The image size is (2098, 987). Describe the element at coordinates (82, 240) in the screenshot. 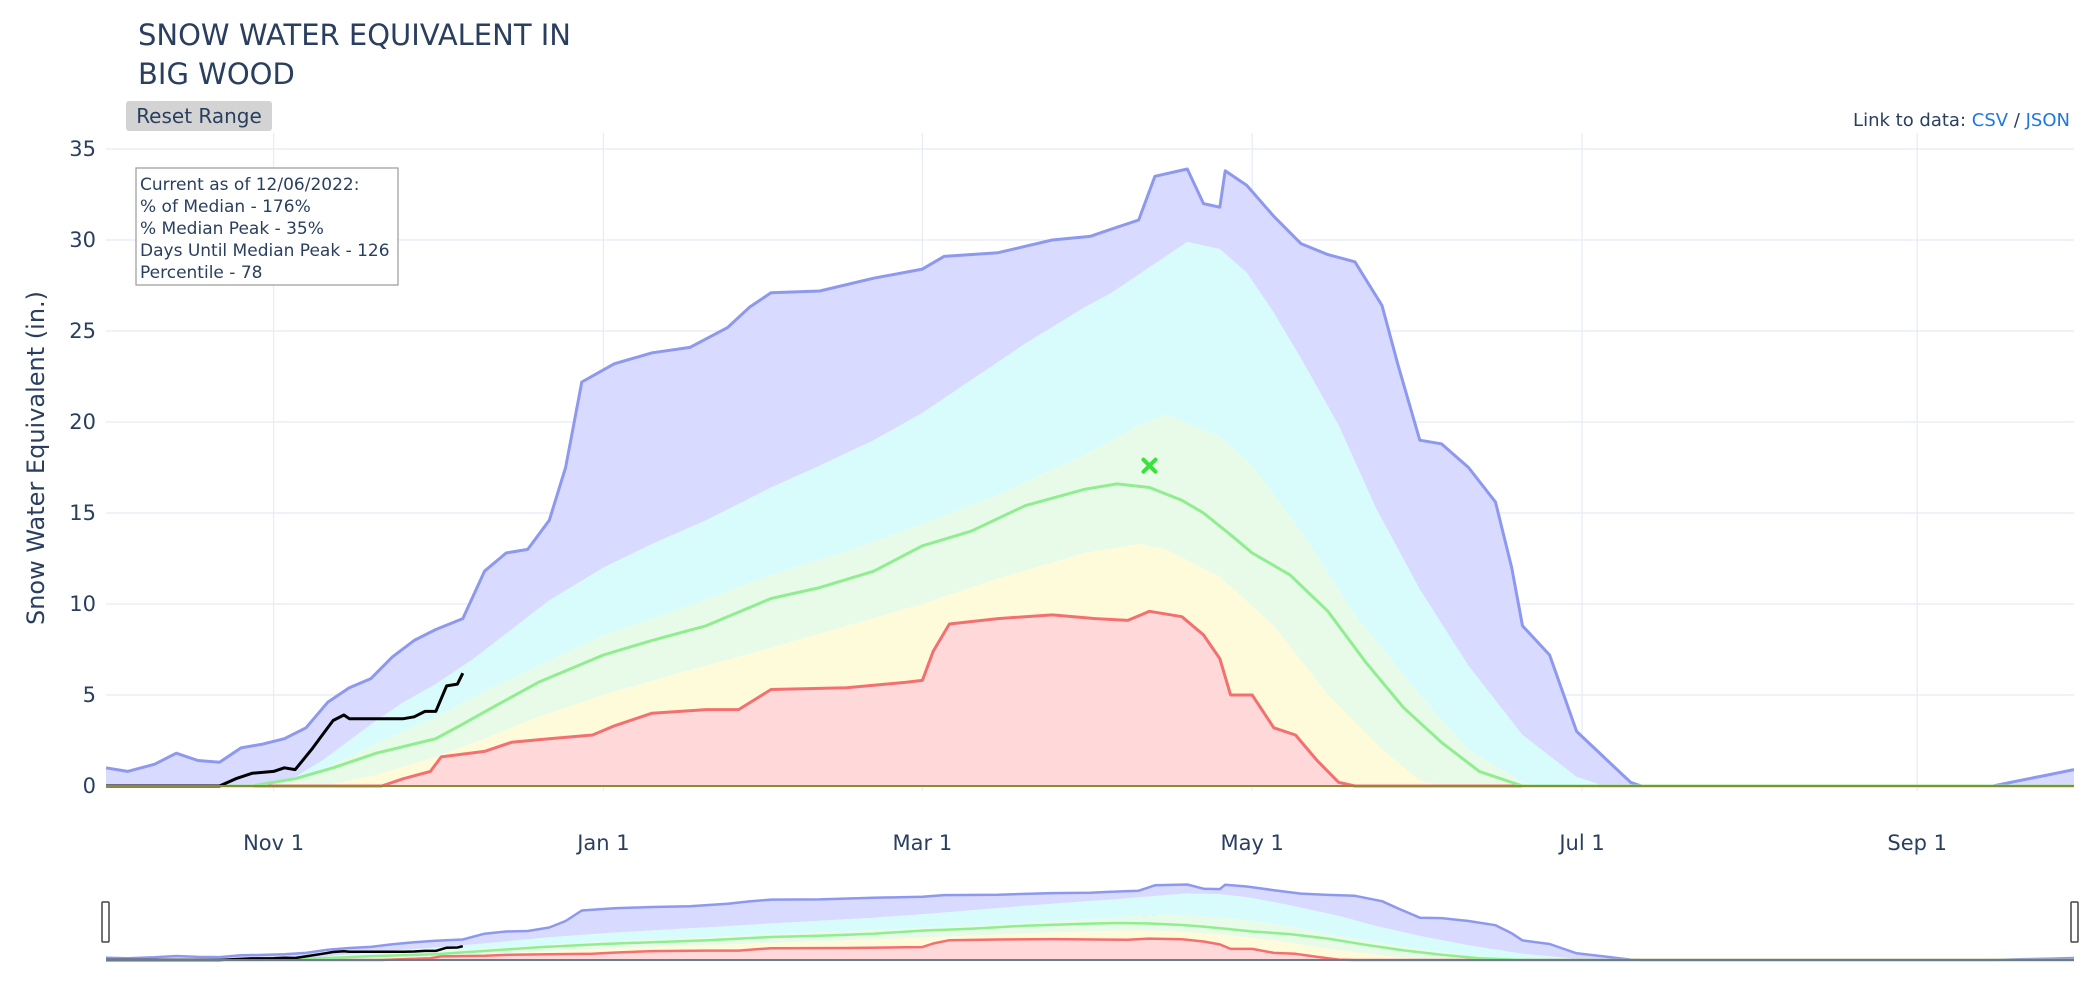

I see `y-tick-label: 30` at that location.